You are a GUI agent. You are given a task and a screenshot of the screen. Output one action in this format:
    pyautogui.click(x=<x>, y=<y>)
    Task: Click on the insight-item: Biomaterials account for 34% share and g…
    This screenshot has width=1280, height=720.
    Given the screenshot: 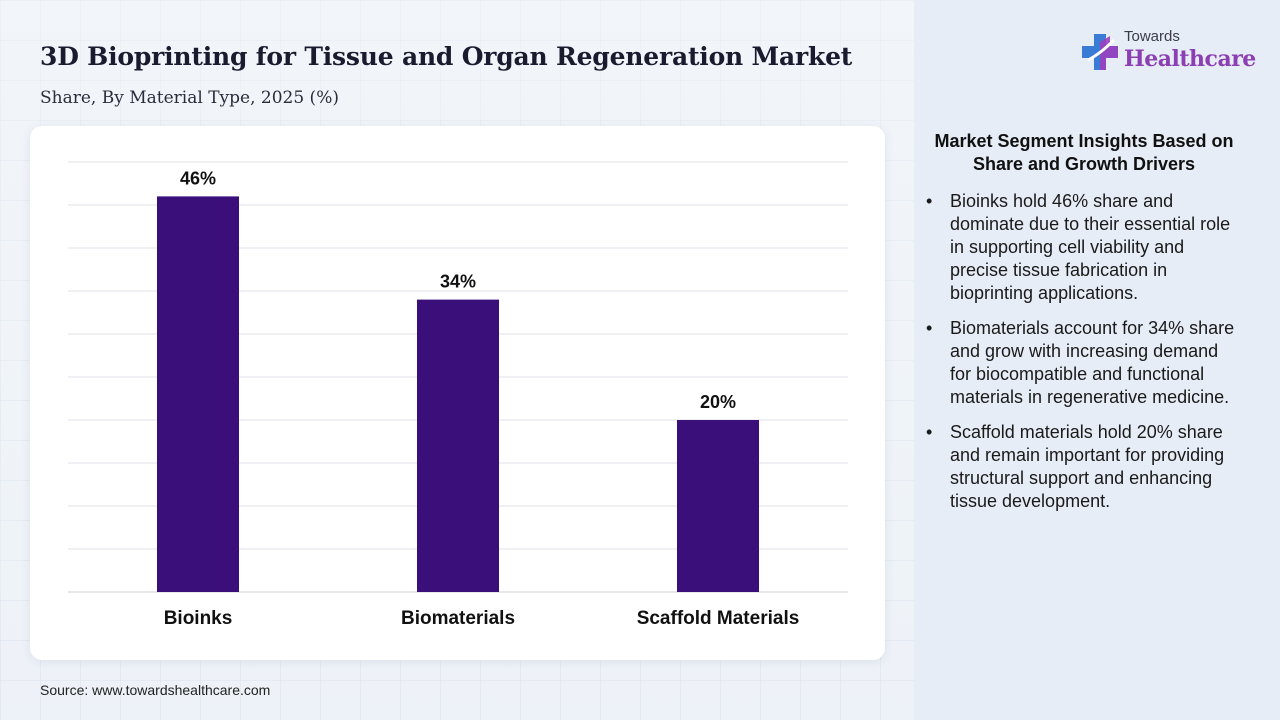 What is the action you would take?
    pyautogui.click(x=1083, y=363)
    